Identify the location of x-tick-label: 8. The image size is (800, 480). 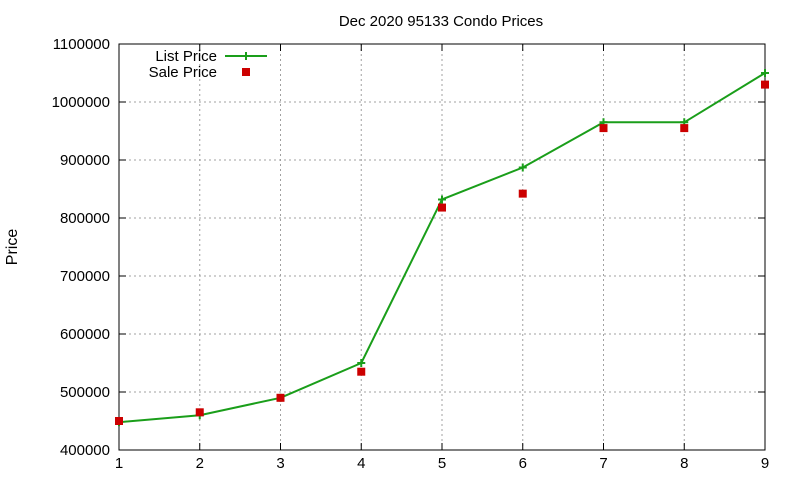
(684, 463).